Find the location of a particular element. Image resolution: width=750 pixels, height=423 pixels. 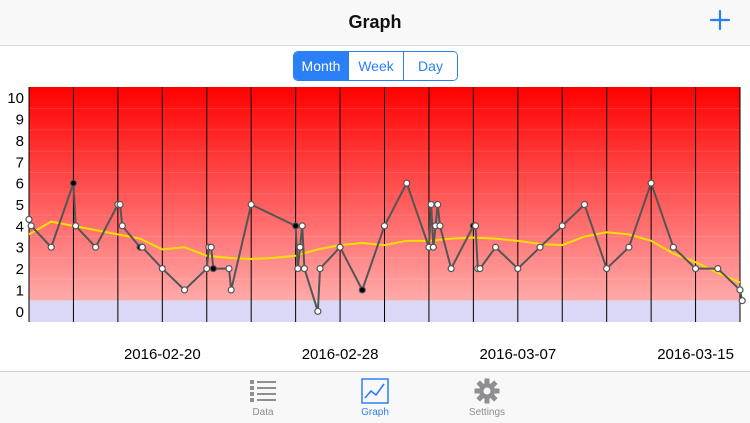

tab-data: Data is located at coordinates (263, 397).